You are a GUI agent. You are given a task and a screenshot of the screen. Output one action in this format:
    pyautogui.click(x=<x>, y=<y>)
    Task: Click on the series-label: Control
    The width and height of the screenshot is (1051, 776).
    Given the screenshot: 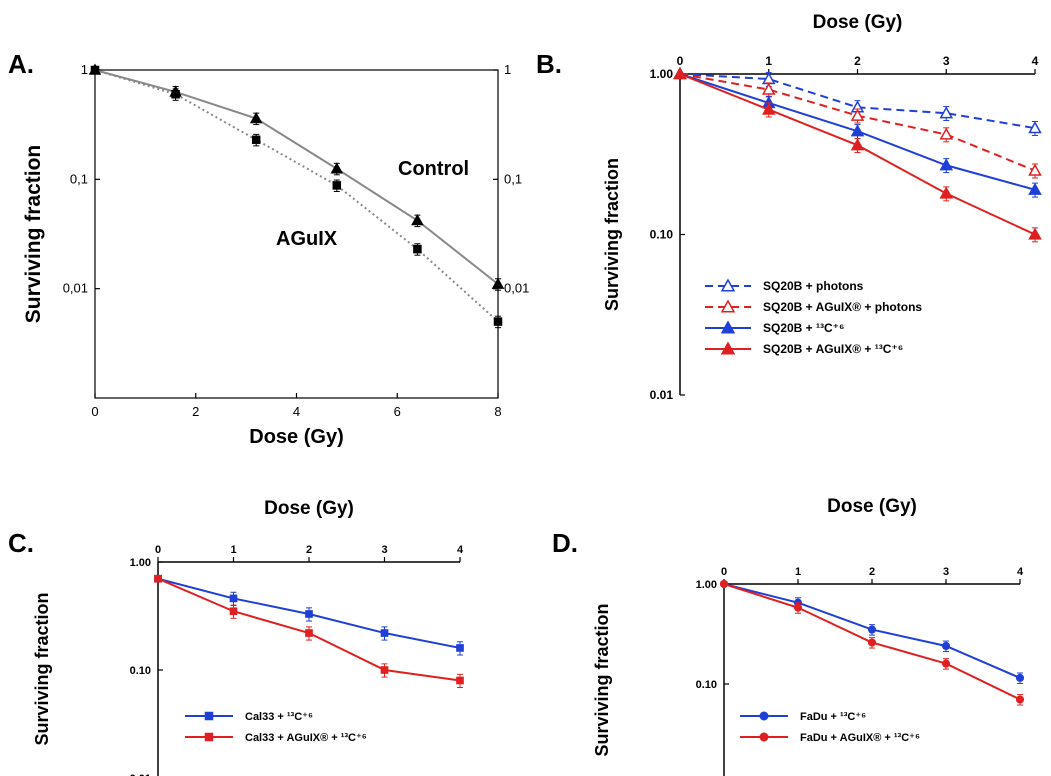 What is the action you would take?
    pyautogui.click(x=433, y=169)
    